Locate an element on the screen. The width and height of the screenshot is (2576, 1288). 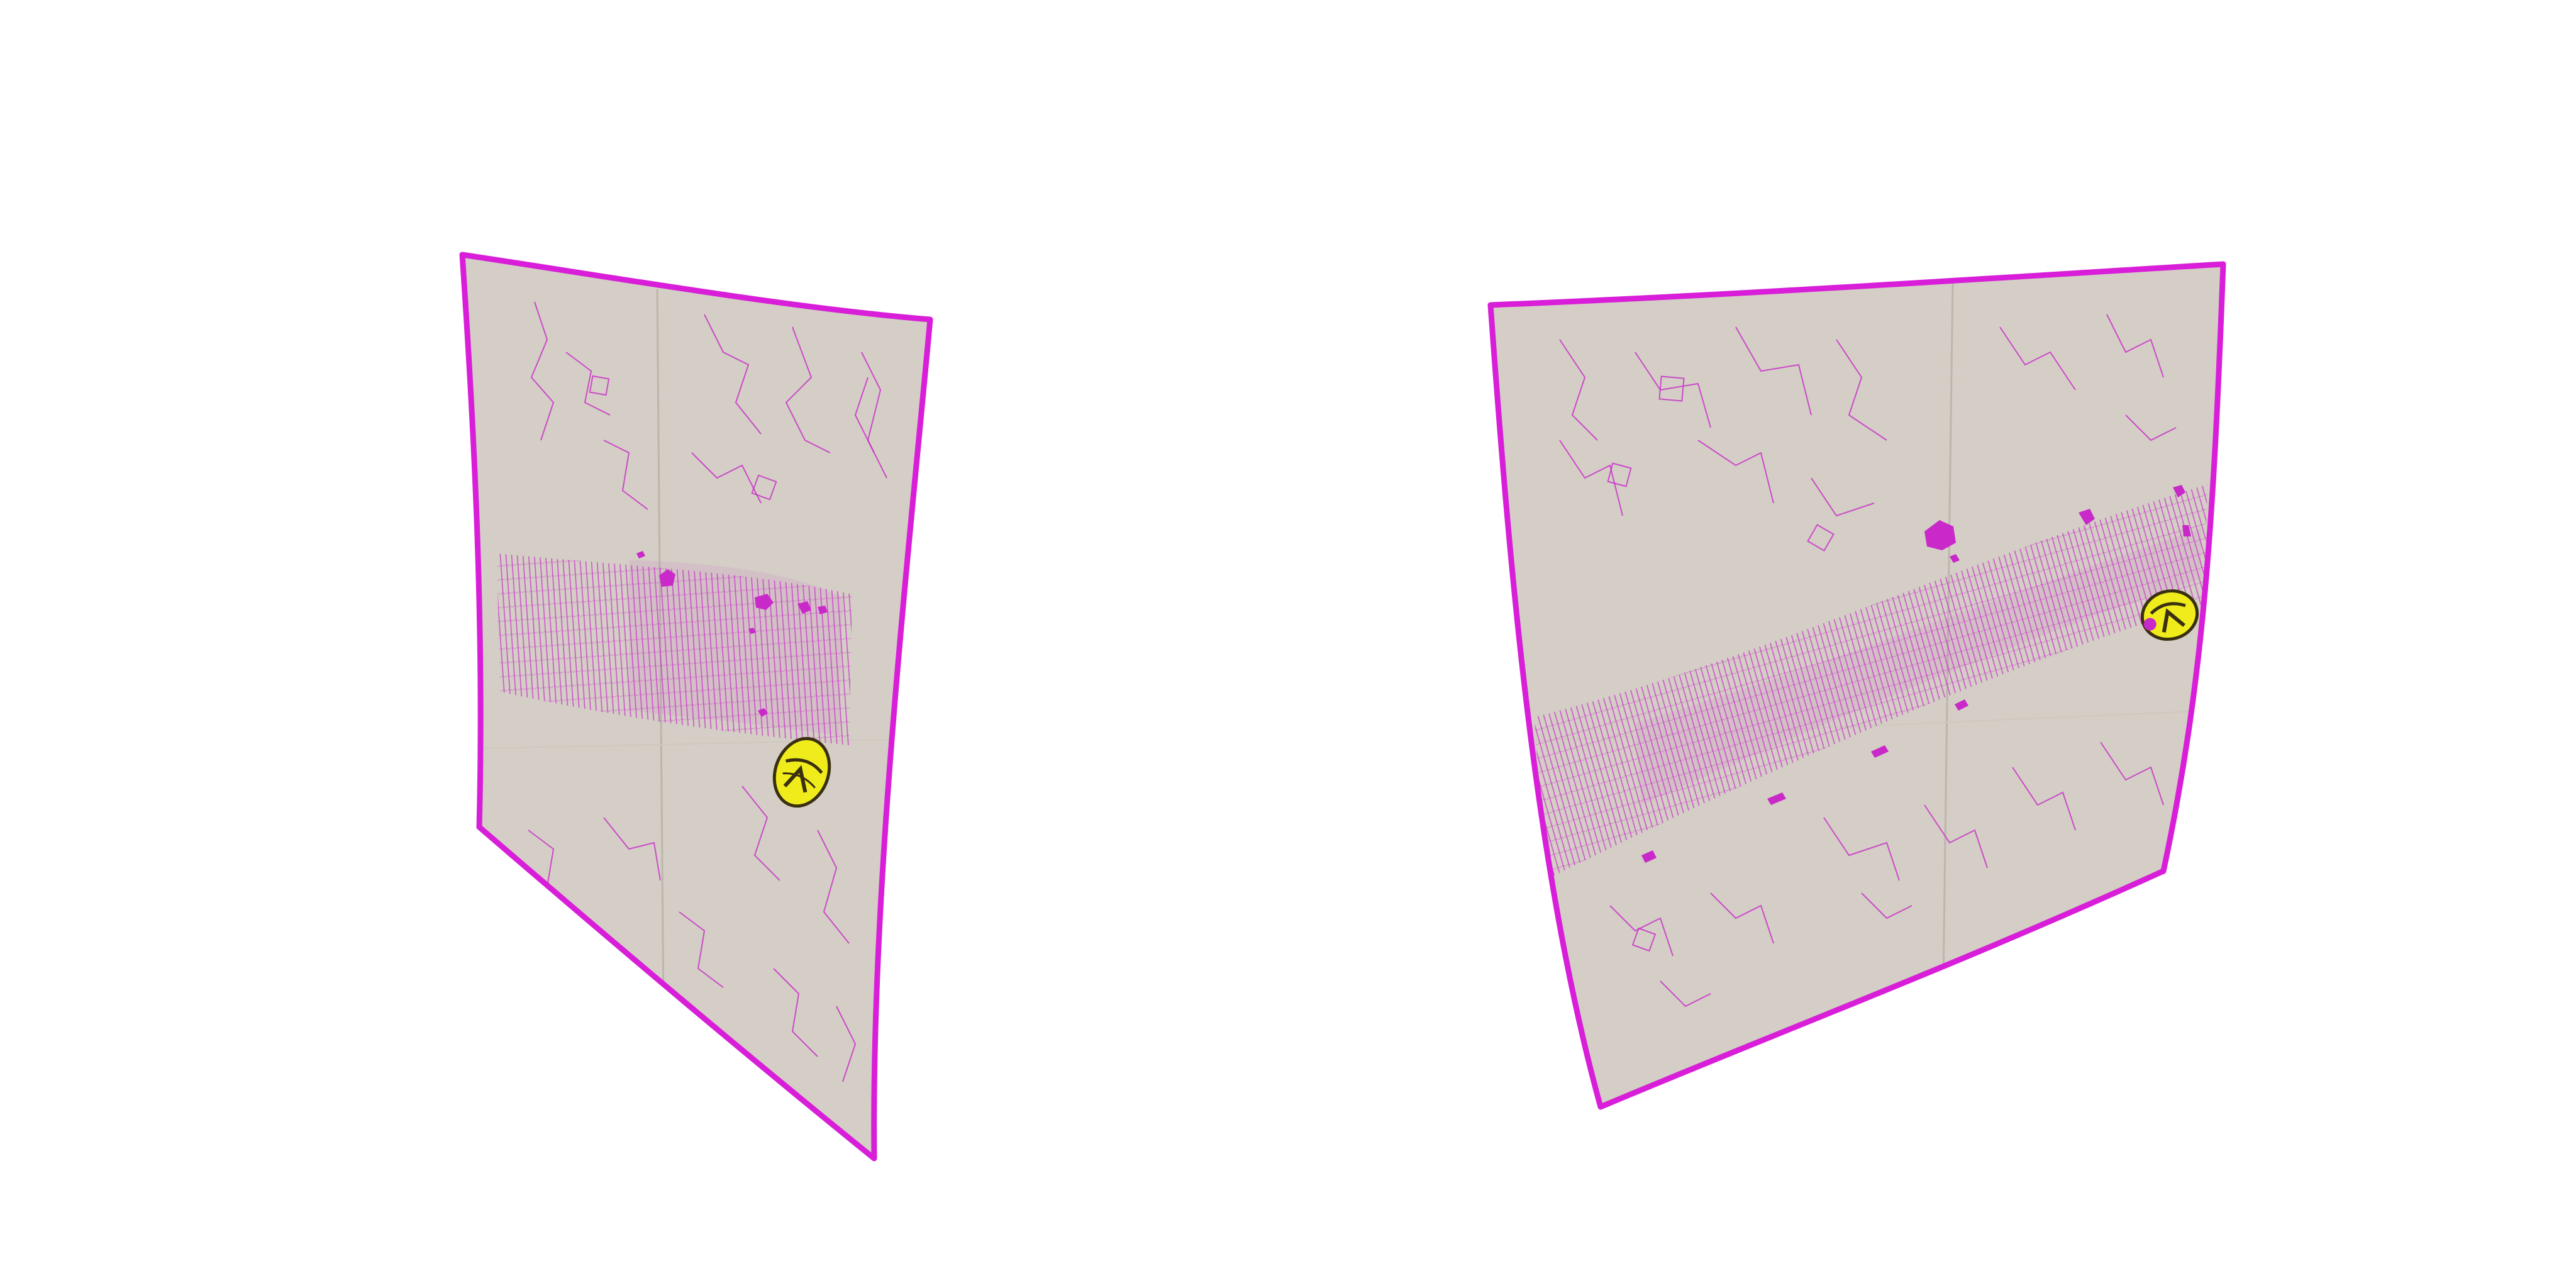
left-sheet-outline is located at coordinates (696, 707).